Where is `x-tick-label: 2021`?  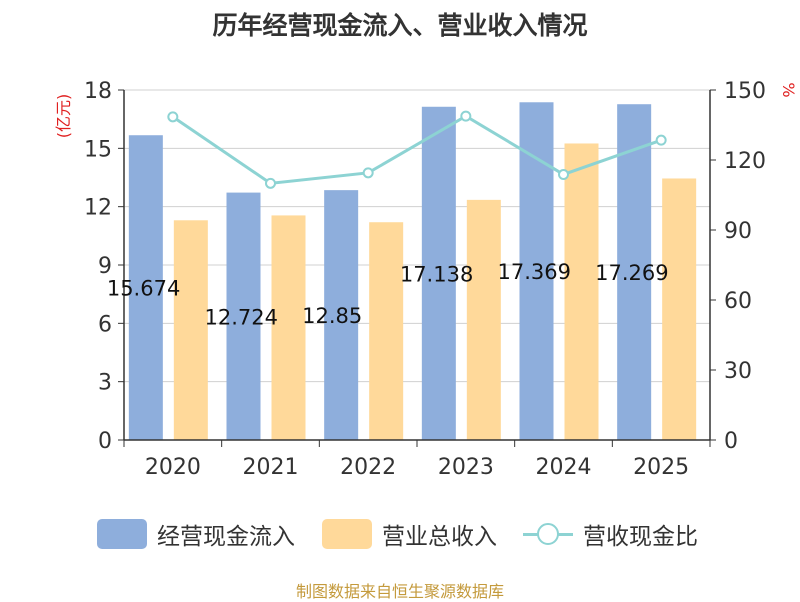
x-tick-label: 2021 is located at coordinates (271, 467).